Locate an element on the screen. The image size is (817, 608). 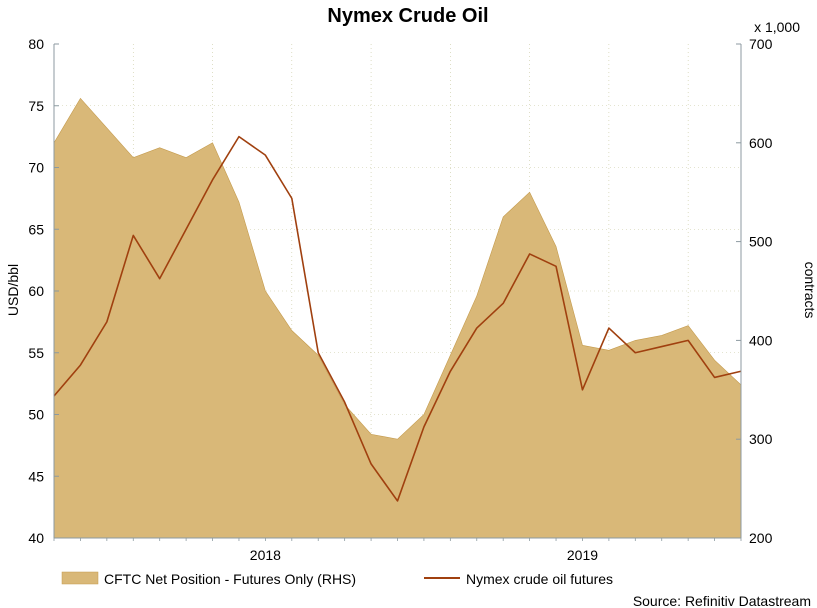
right-tick-label: 600 is located at coordinates (761, 143).